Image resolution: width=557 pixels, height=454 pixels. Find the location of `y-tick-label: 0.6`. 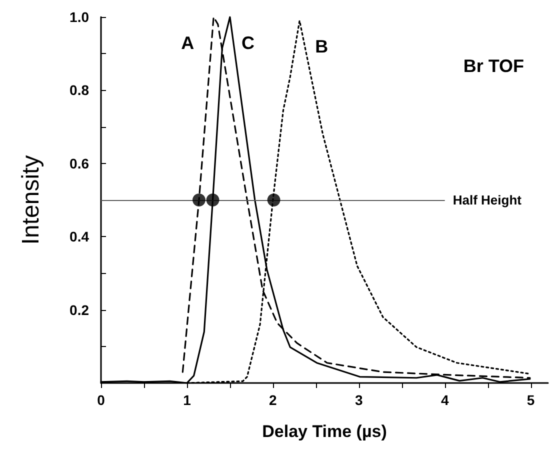

y-tick-label: 0.6 is located at coordinates (80, 163).